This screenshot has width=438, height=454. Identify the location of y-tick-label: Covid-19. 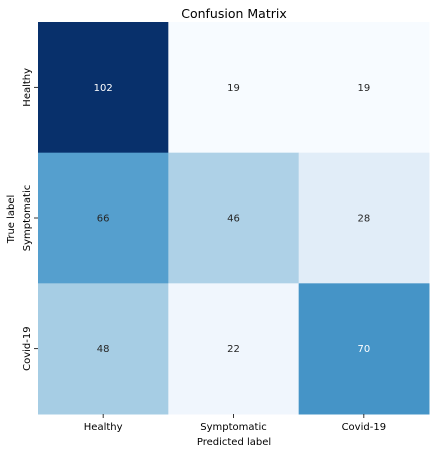
(27, 348).